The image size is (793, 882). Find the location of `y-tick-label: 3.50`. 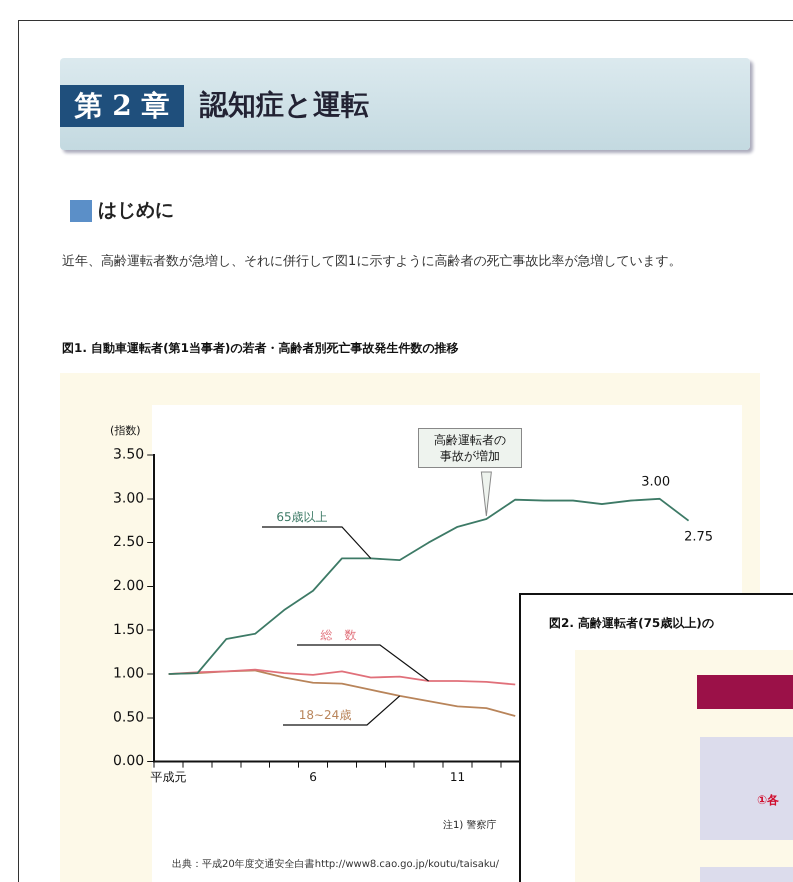

y-tick-label: 3.50 is located at coordinates (128, 454).